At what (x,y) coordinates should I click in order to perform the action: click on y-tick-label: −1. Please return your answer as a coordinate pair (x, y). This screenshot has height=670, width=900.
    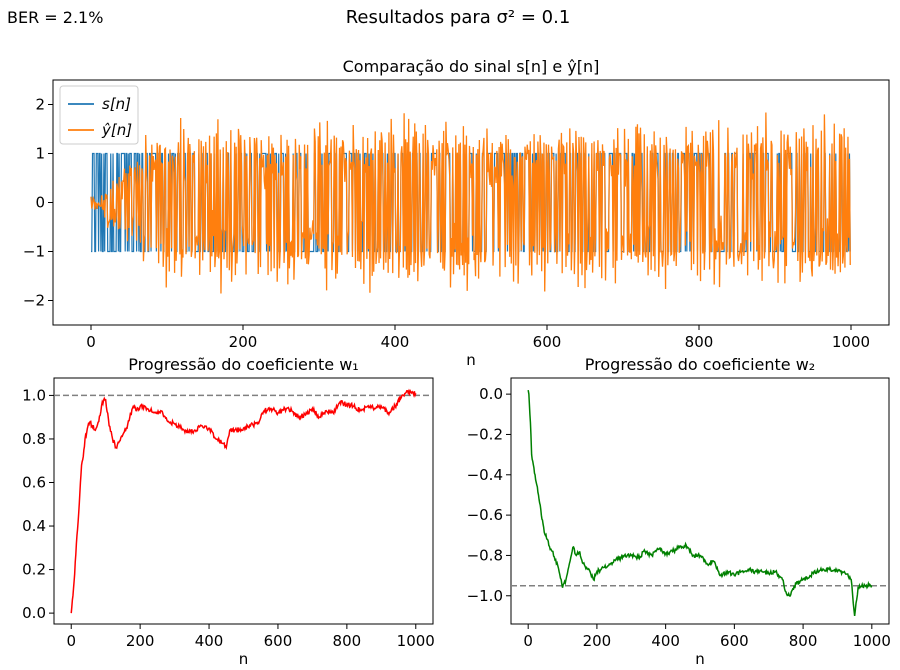
    Looking at the image, I should click on (34, 252).